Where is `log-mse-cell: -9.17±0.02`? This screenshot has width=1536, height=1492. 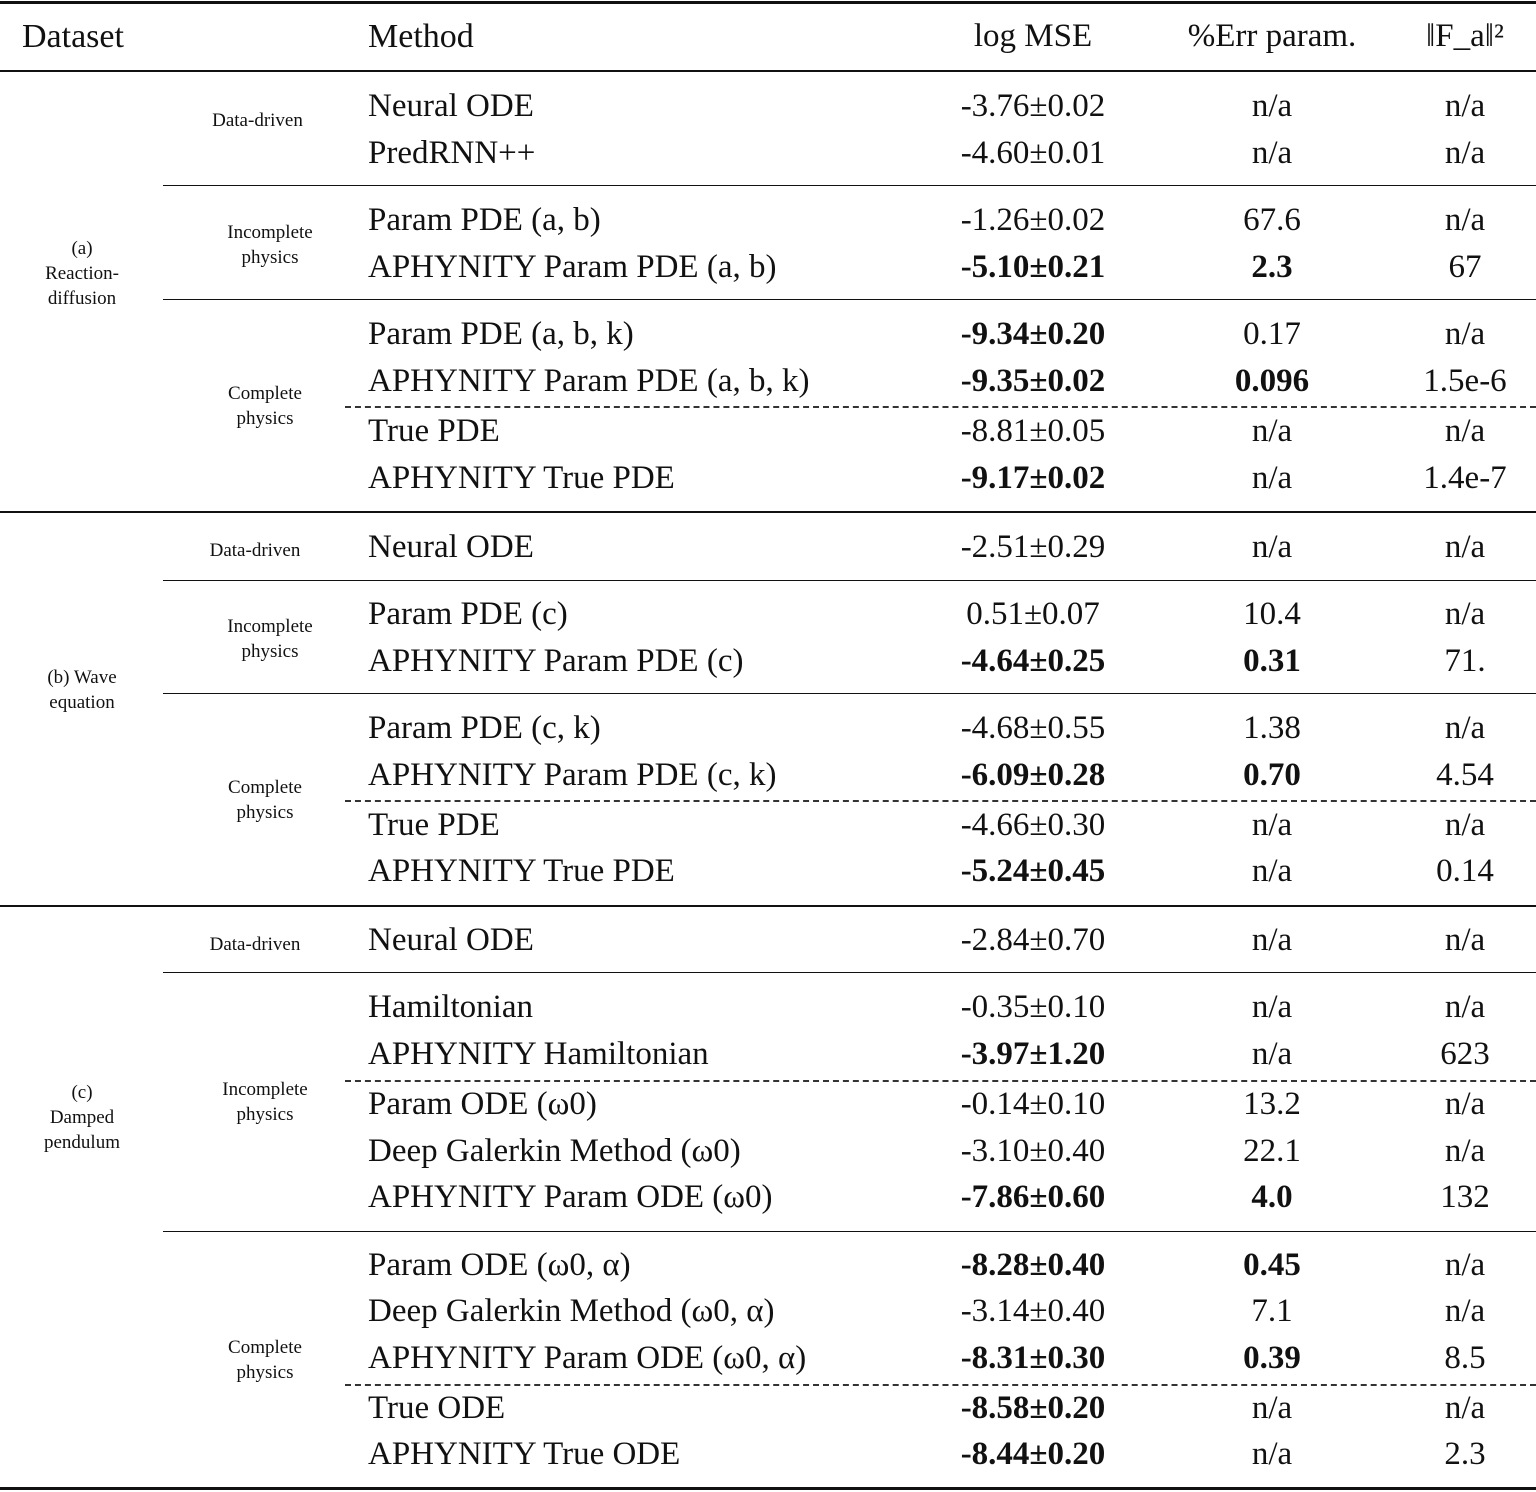
log-mse-cell: -9.17±0.02 is located at coordinates (1033, 478).